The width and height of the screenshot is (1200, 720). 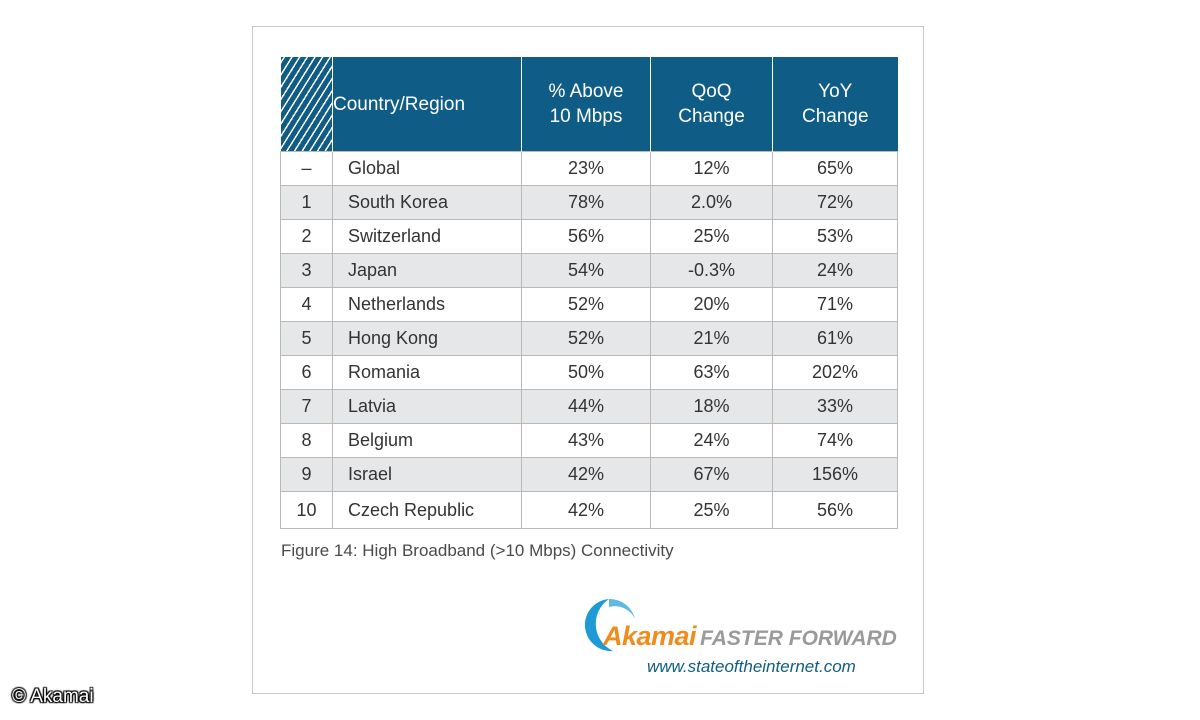 What do you see at coordinates (835, 372) in the screenshot?
I see `yoy-change-cell: 202%` at bounding box center [835, 372].